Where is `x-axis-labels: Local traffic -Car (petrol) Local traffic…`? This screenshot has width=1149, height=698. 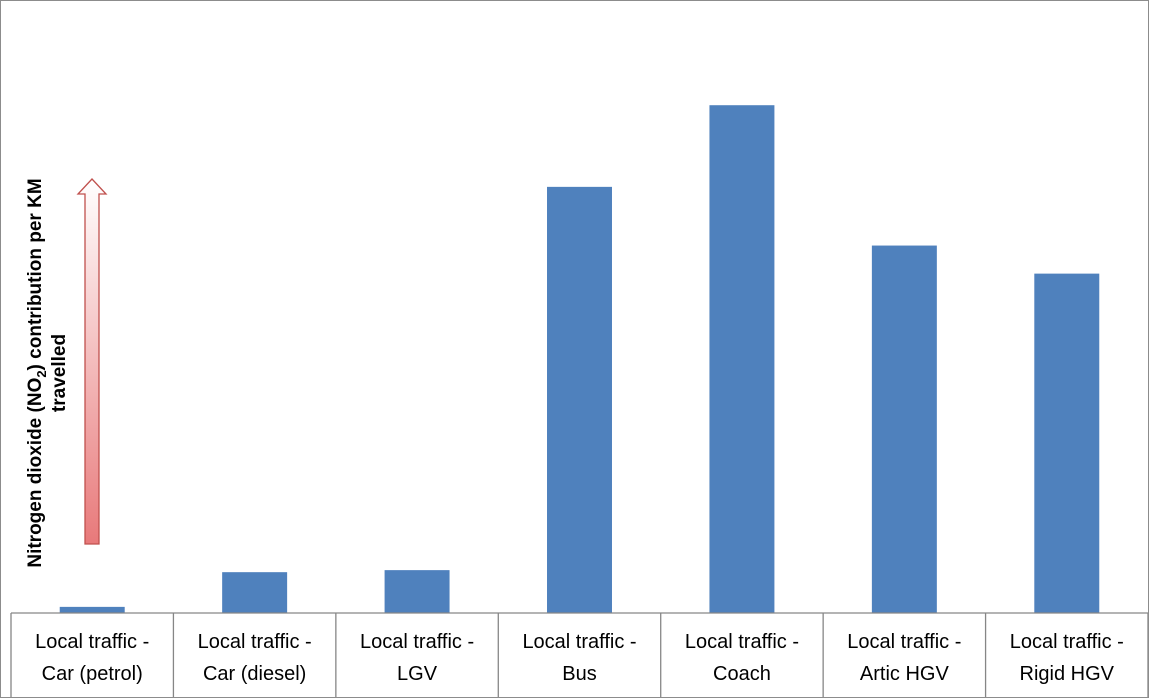 x-axis-labels: Local traffic -Car (petrol) Local traffic… is located at coordinates (579, 658).